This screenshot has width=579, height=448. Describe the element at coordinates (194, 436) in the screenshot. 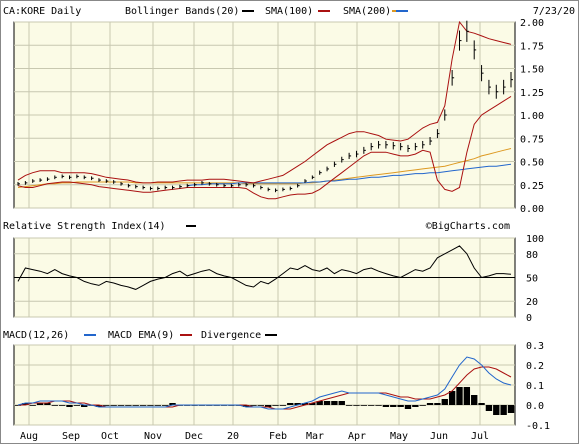

I see `x-axis-label: Dec` at that location.